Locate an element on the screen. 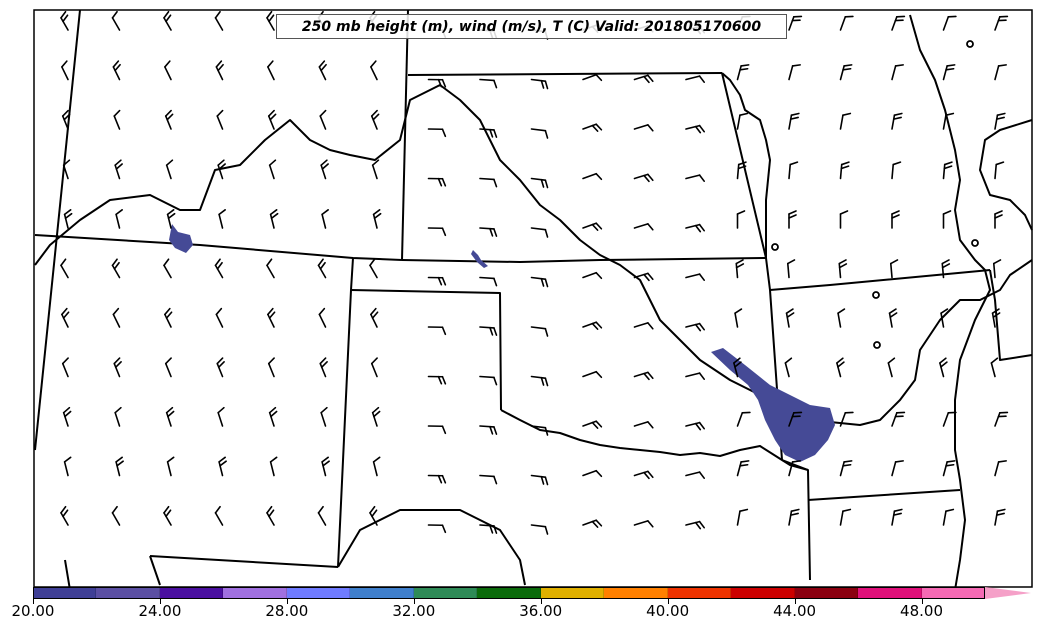 The width and height of the screenshot is (1041, 633). calm-wind-circles is located at coordinates (875, 194).